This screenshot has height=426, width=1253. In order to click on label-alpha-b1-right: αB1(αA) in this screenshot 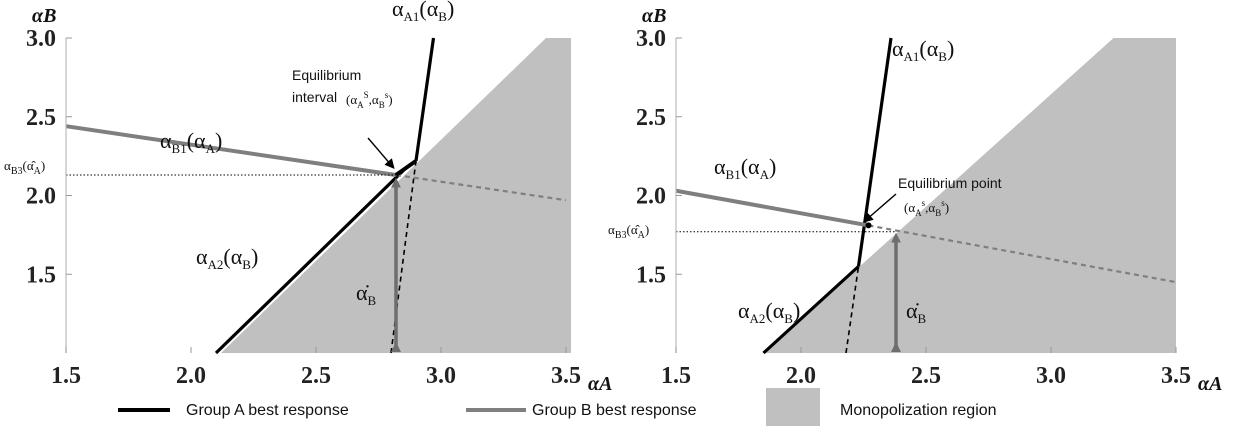, I will do `click(745, 168)`.